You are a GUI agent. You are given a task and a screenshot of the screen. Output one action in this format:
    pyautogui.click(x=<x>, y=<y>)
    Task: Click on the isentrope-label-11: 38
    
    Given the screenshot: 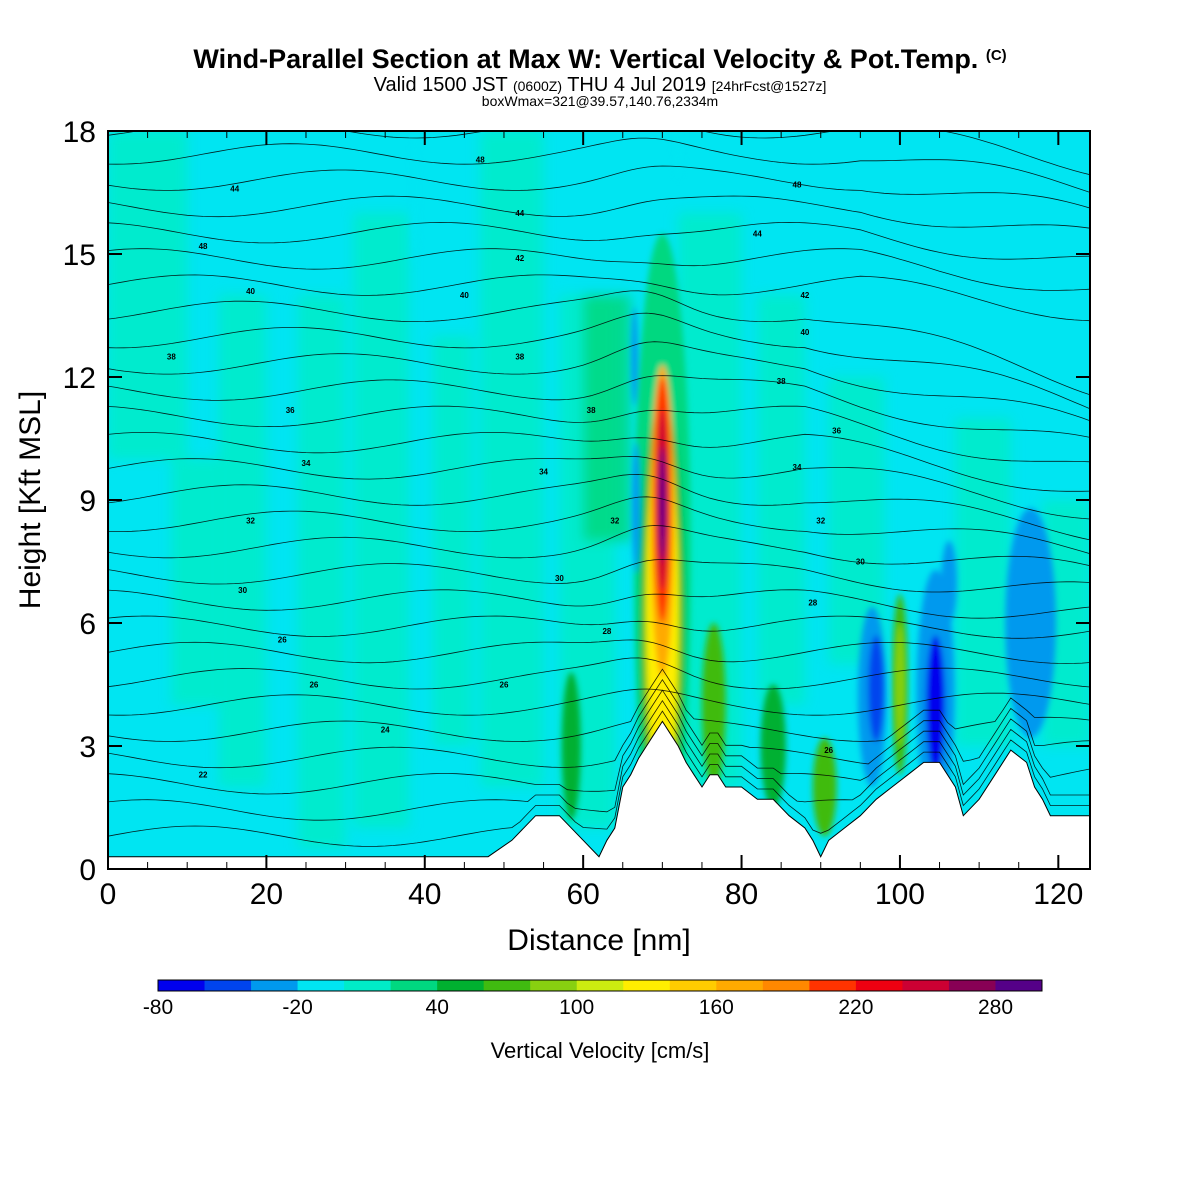 What is the action you would take?
    pyautogui.click(x=171, y=357)
    